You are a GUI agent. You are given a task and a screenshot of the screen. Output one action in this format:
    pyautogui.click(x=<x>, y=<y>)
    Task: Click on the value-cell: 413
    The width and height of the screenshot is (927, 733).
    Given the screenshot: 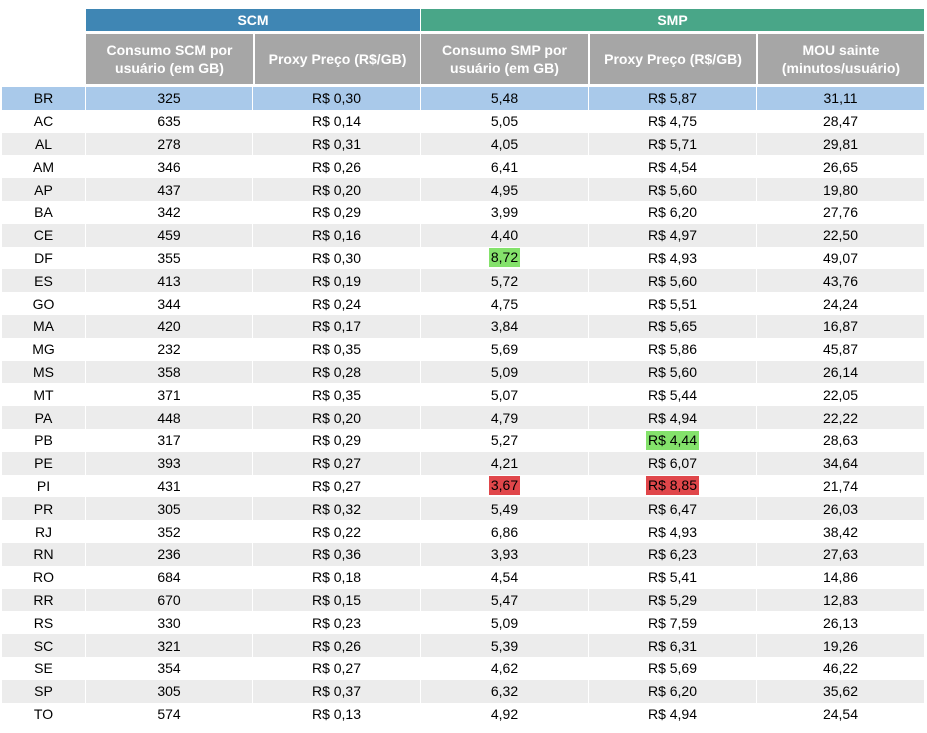 What is the action you would take?
    pyautogui.click(x=169, y=281)
    